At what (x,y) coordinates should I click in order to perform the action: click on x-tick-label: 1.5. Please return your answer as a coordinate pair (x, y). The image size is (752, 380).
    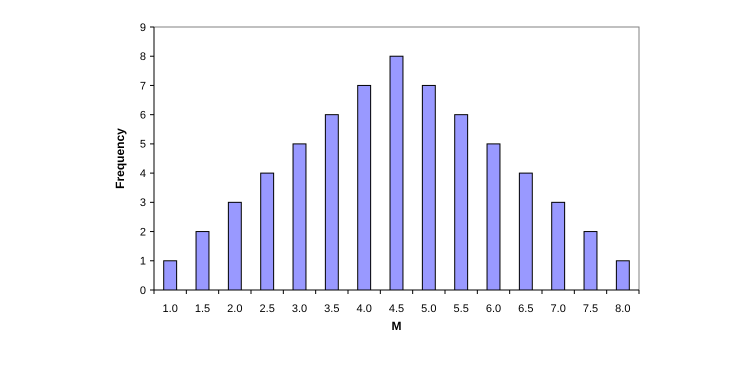
    Looking at the image, I should click on (202, 309).